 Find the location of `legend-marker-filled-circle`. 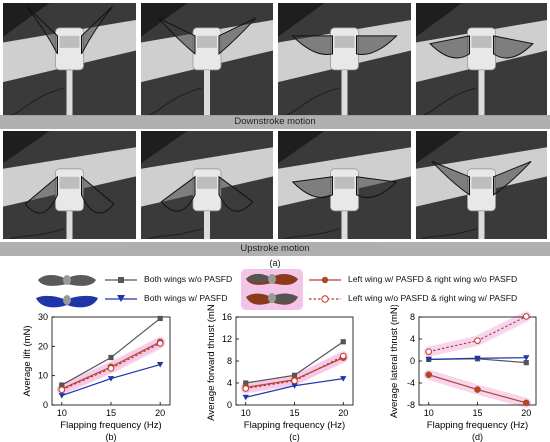

legend-marker-filled-circle is located at coordinates (325, 280).